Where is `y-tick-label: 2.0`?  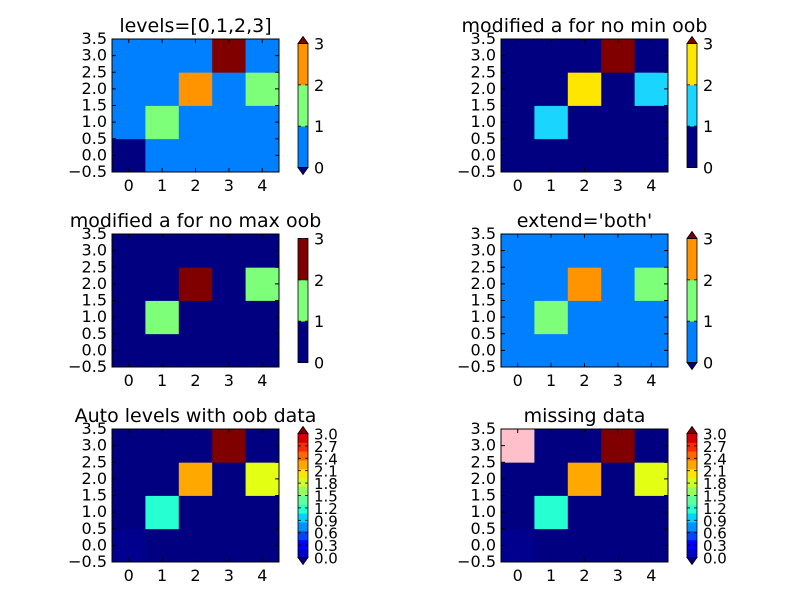 y-tick-label: 2.0 is located at coordinates (483, 88).